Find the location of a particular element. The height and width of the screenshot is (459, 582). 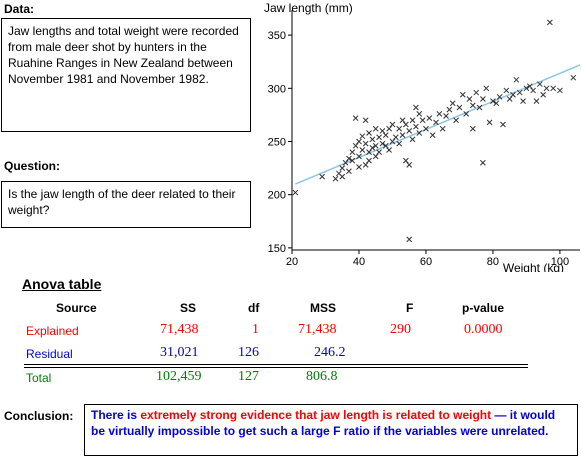

conclusion-heading: Conclusion: is located at coordinates (39, 416).